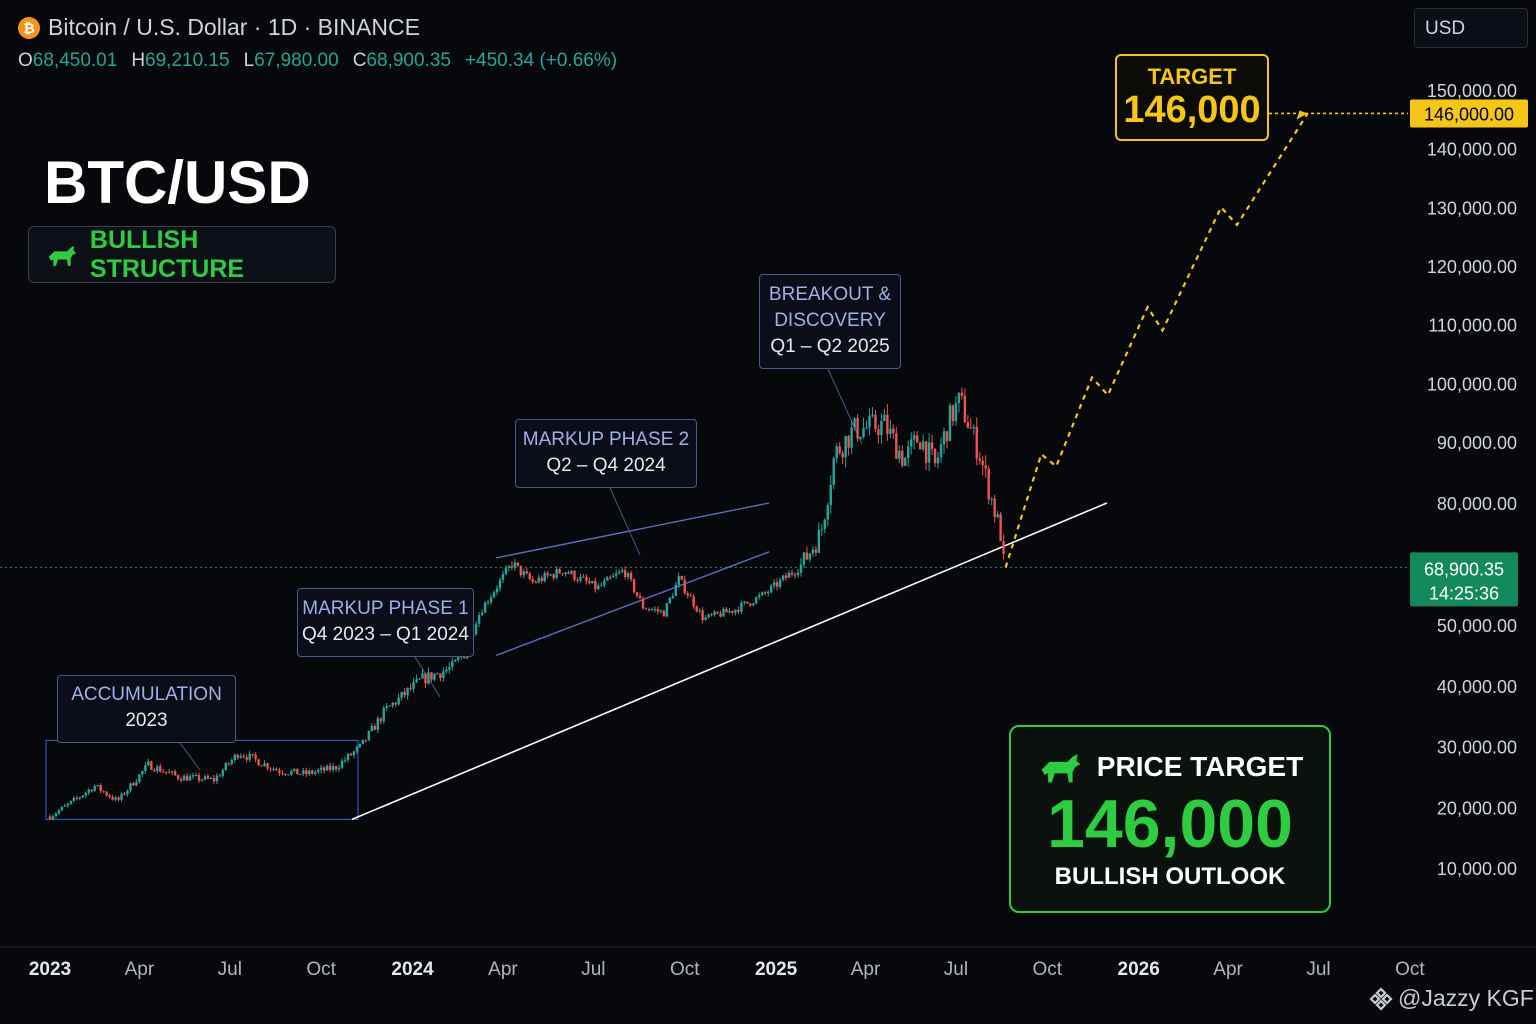  Describe the element at coordinates (1200, 766) in the screenshot. I see `price-target-label: PRICE TARGET` at that location.